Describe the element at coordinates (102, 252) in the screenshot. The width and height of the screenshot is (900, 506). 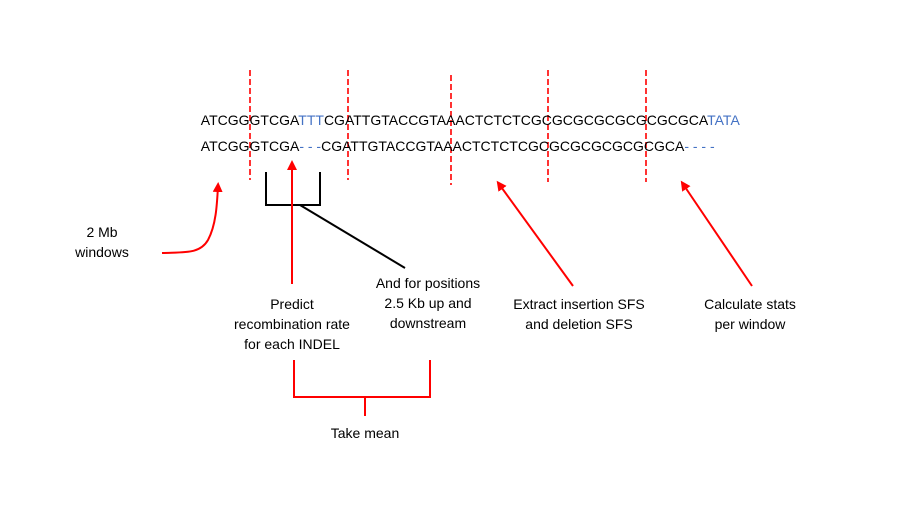
I see `label-line: windows` at that location.